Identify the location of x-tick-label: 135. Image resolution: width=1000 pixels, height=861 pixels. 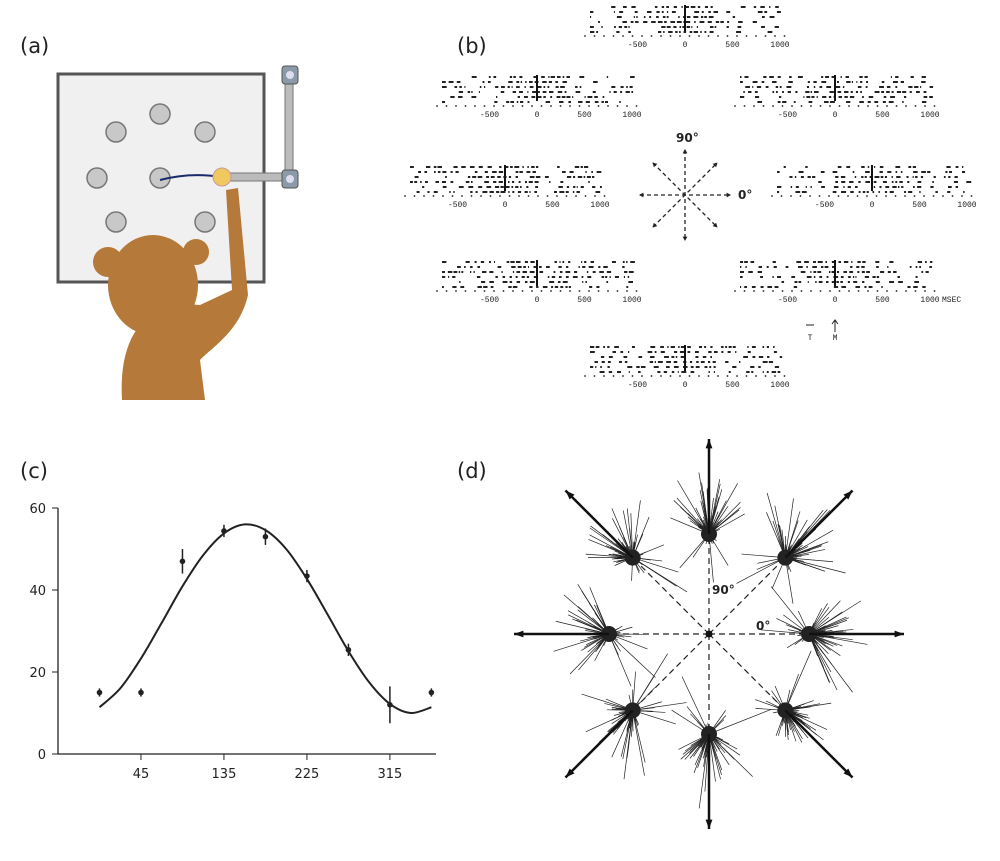
(224, 774).